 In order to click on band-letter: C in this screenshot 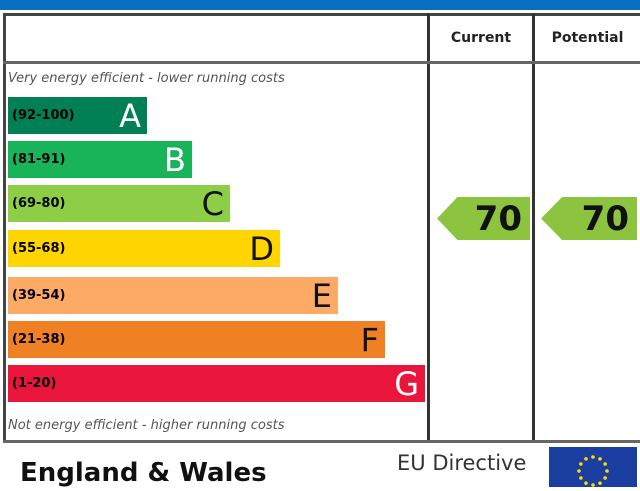, I will do `click(212, 203)`.